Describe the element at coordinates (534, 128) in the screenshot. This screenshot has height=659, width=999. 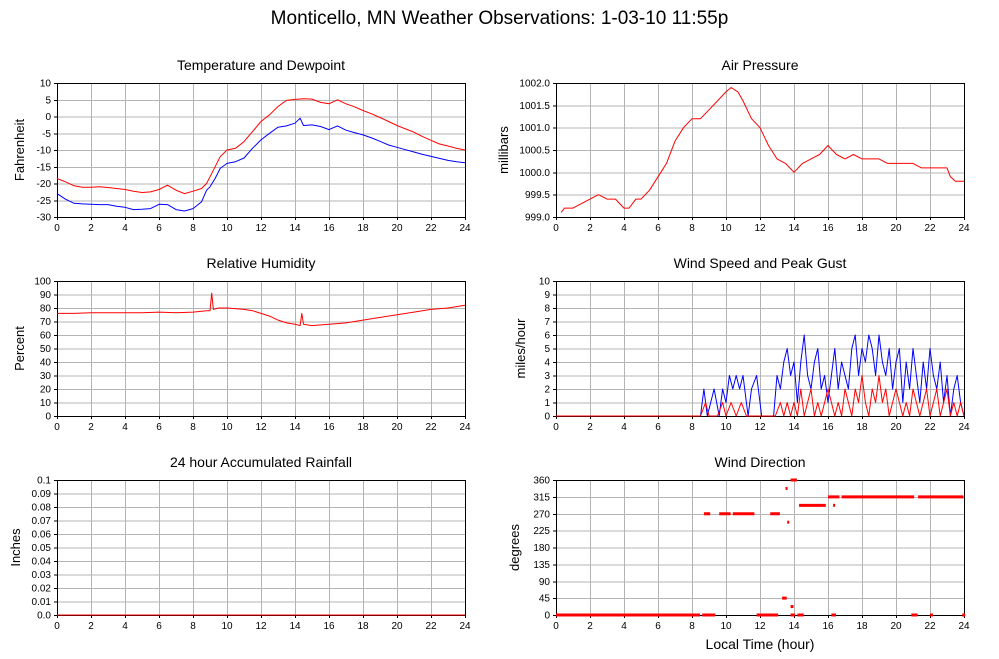
I see `y-tick-label: 1001.0` at that location.